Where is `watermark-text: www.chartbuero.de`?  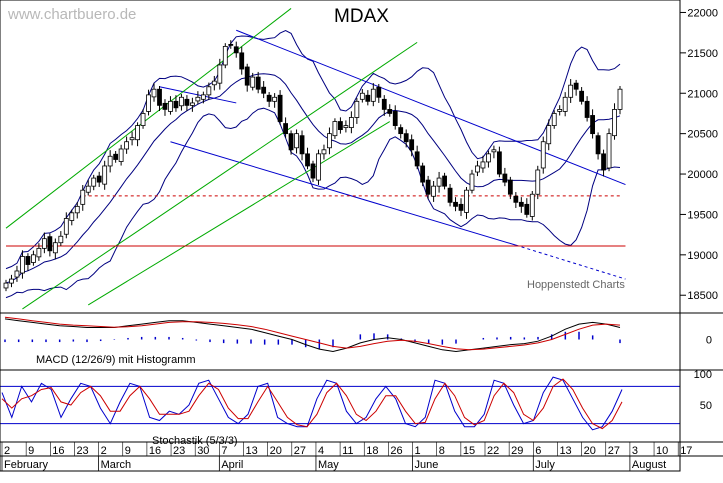 watermark-text: www.chartbuero.de is located at coordinates (72, 14).